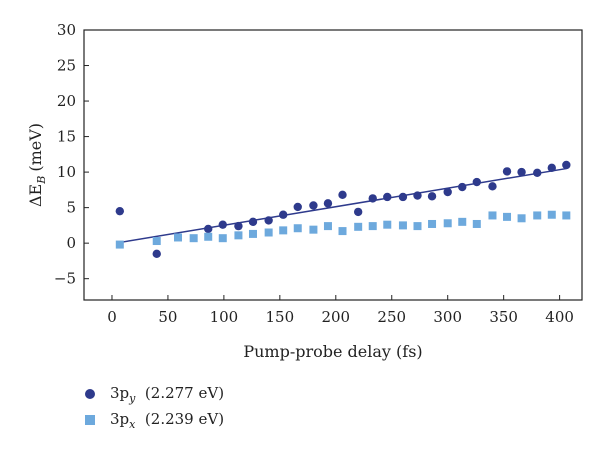 The height and width of the screenshot is (450, 600). I want to click on legend-label: 3py (2.277 eV), so click(167, 394).